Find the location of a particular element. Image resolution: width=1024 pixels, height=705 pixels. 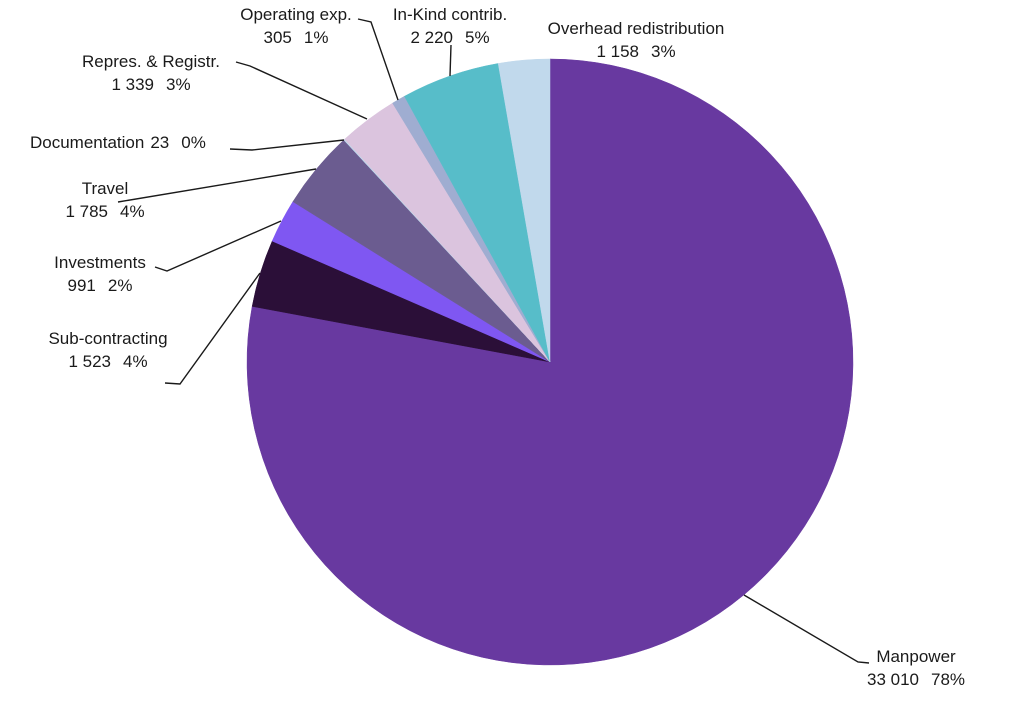

slice-label-name: Sub-contracting is located at coordinates (108, 338).